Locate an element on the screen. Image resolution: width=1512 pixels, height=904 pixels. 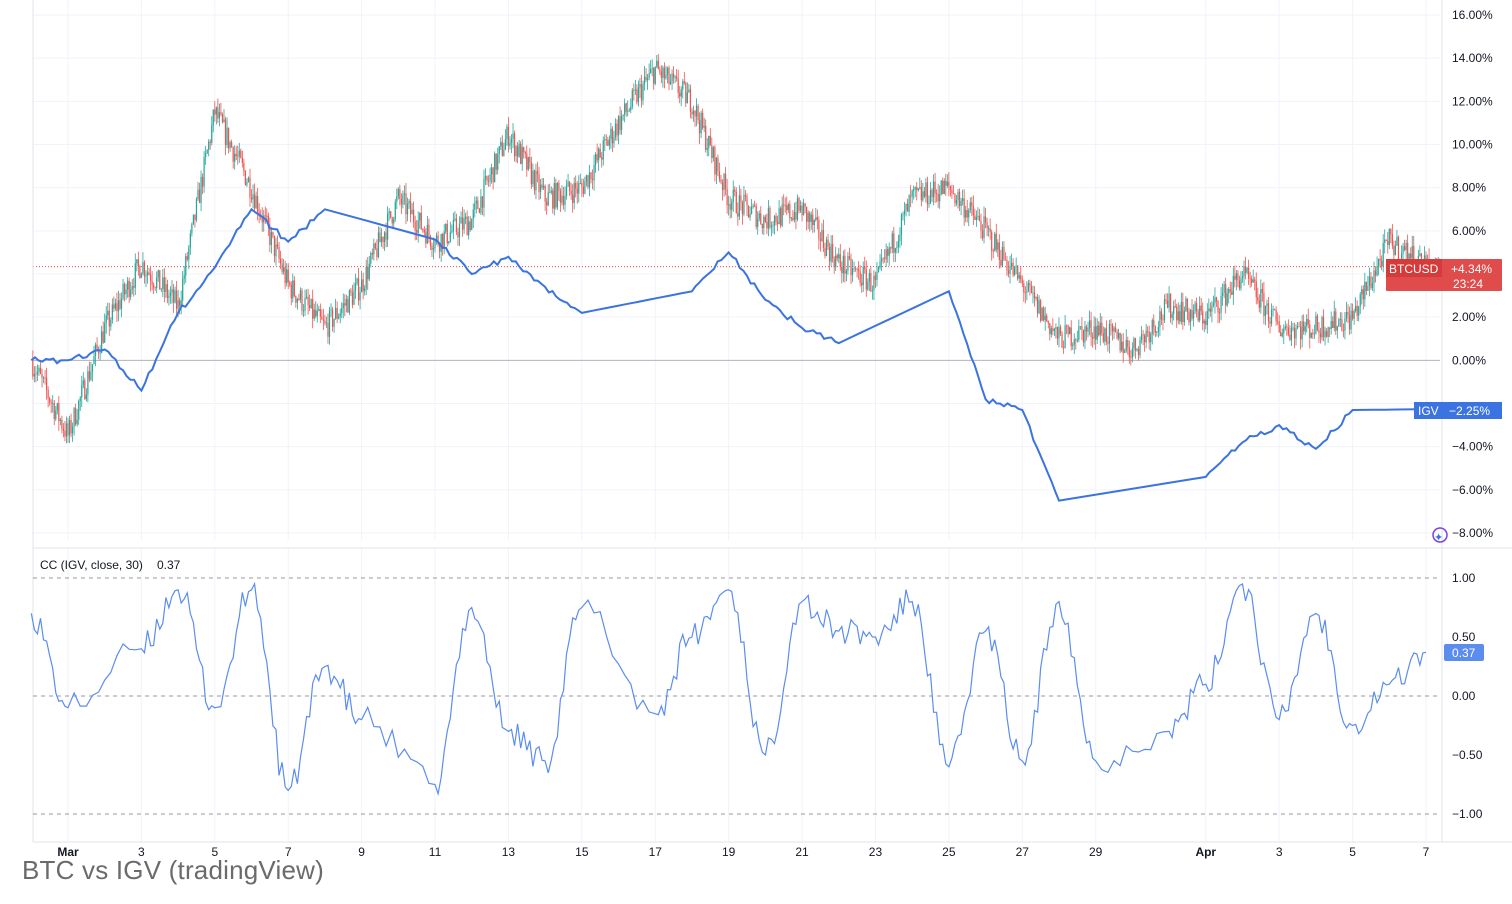
image-caption: BTC vs IGV (tradingView) is located at coordinates (173, 870).